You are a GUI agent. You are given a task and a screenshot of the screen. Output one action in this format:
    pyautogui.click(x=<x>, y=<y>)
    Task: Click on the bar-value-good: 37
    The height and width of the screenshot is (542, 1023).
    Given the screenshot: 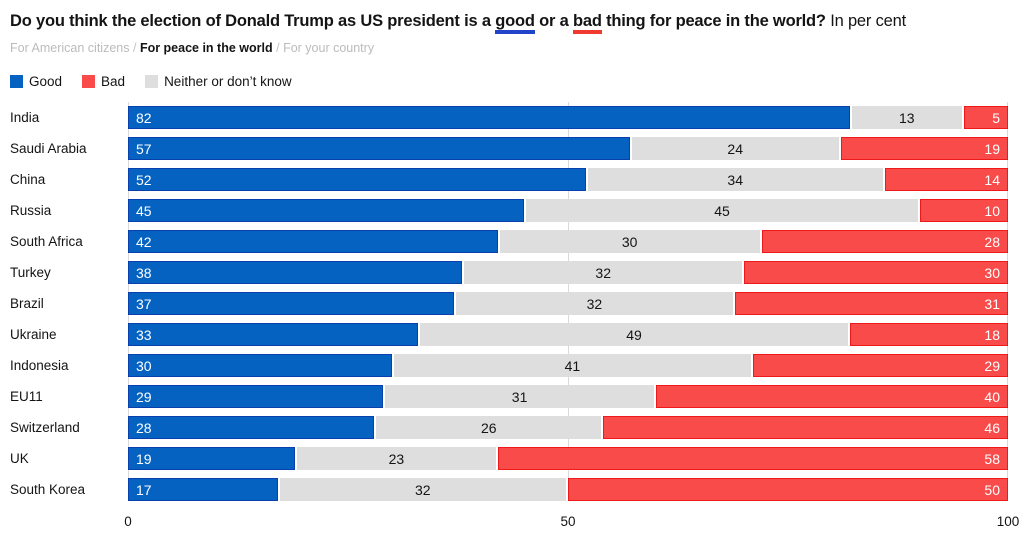 What is the action you would take?
    pyautogui.click(x=144, y=303)
    